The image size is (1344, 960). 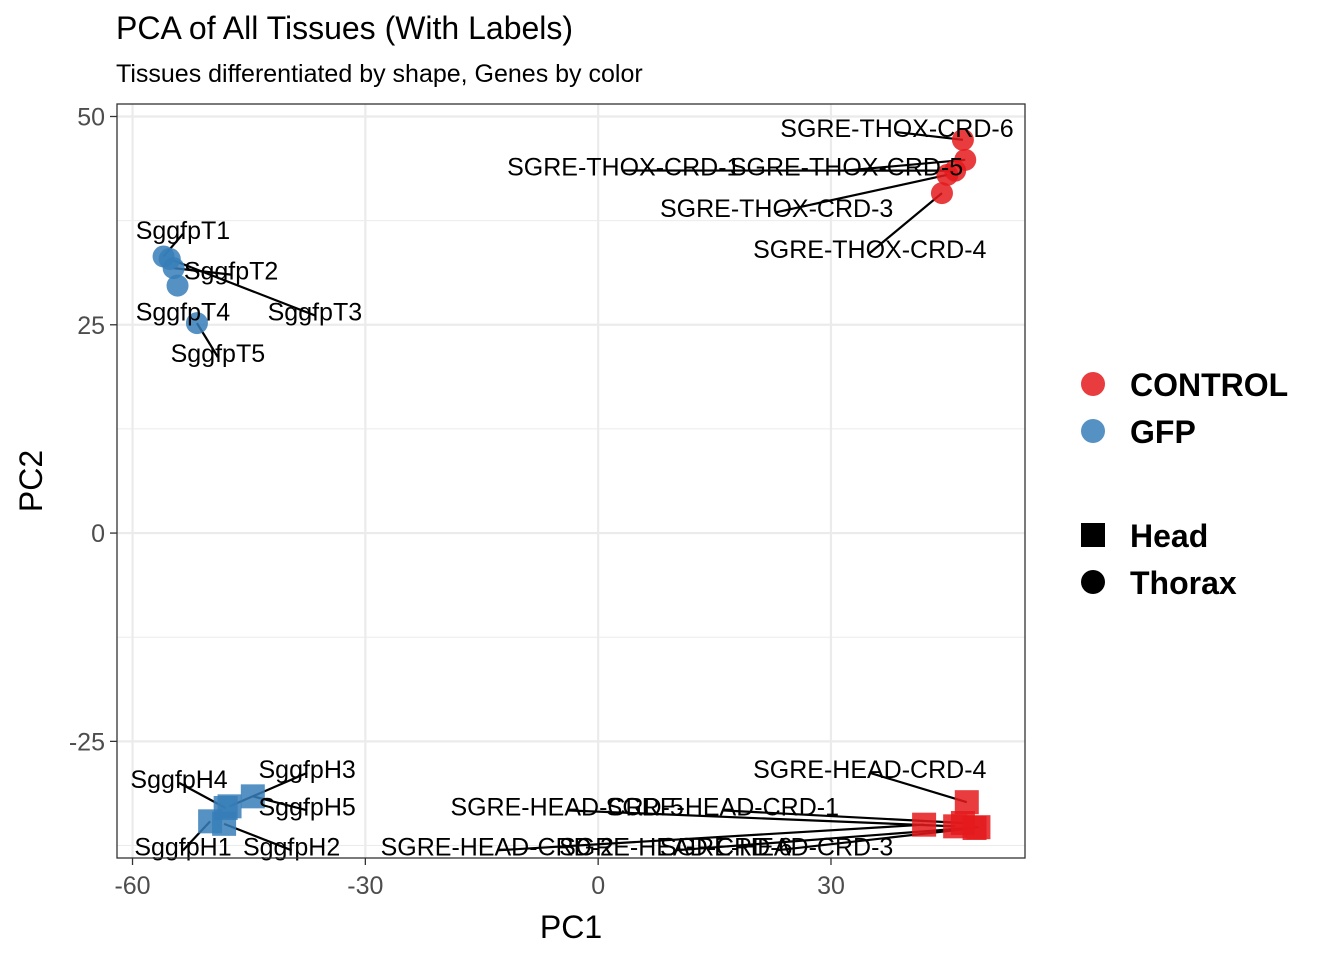 What do you see at coordinates (869, 770) in the screenshot?
I see `point-label: SGRE-HEAD-CRD-4` at bounding box center [869, 770].